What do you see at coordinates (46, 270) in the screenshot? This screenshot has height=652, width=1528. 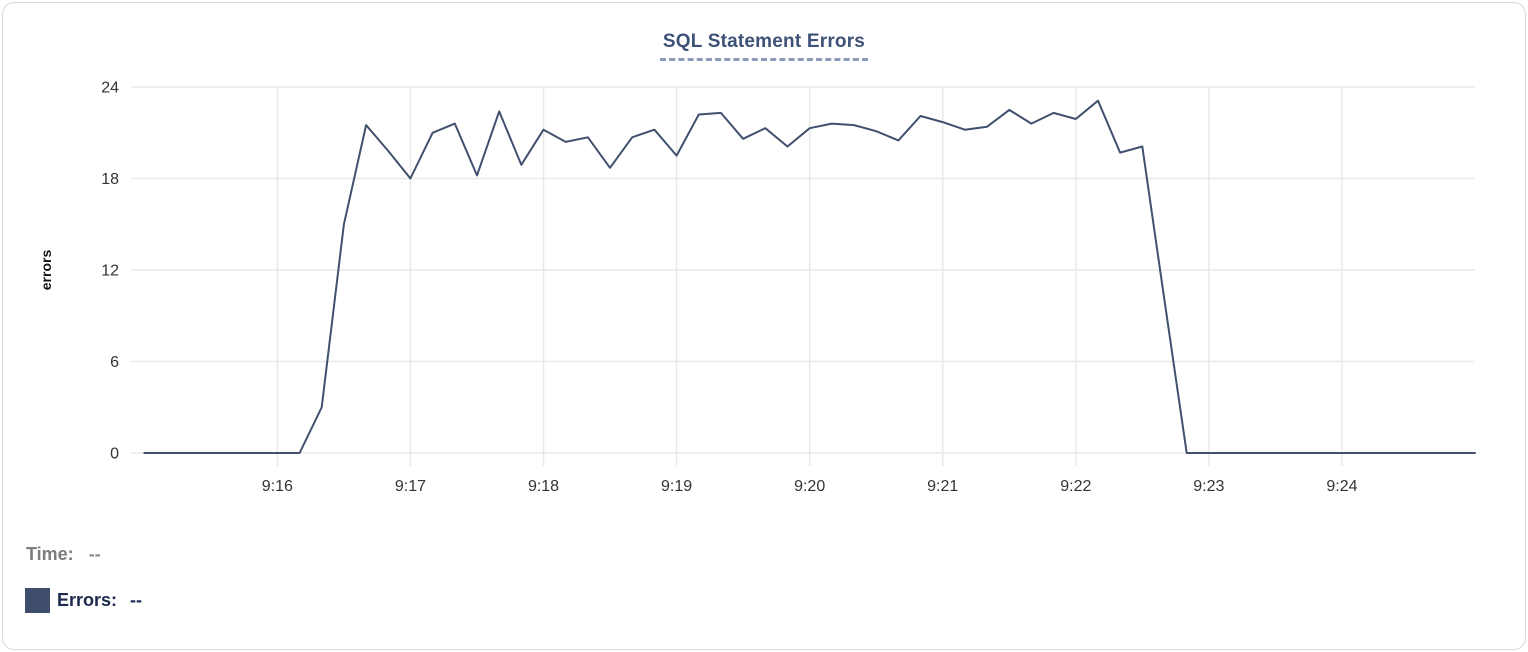 I see `svg-text: errors` at bounding box center [46, 270].